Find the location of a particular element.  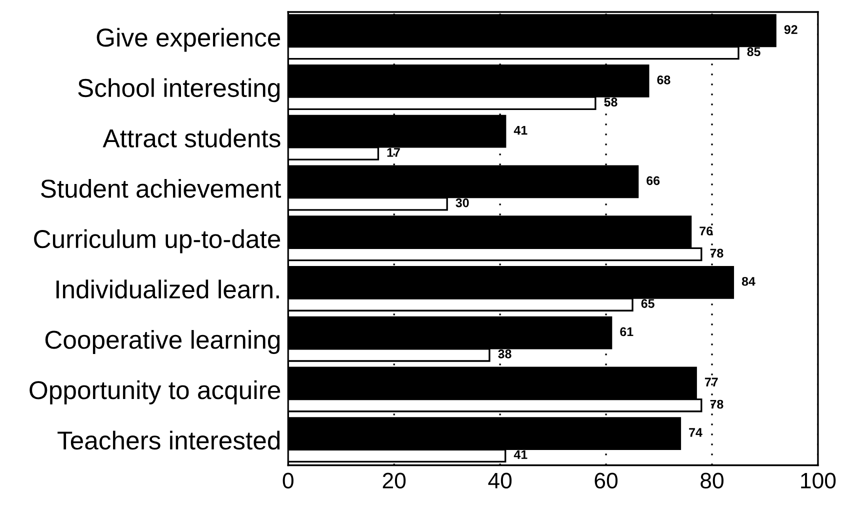

data-label: 77 is located at coordinates (711, 382).